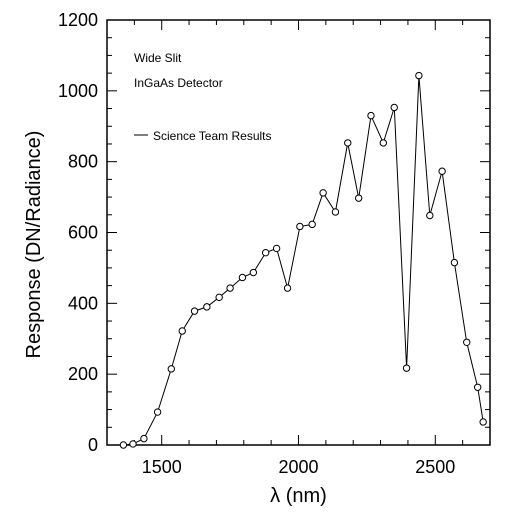  Describe the element at coordinates (158, 58) in the screenshot. I see `annotation-slit: Wide Slit` at that location.